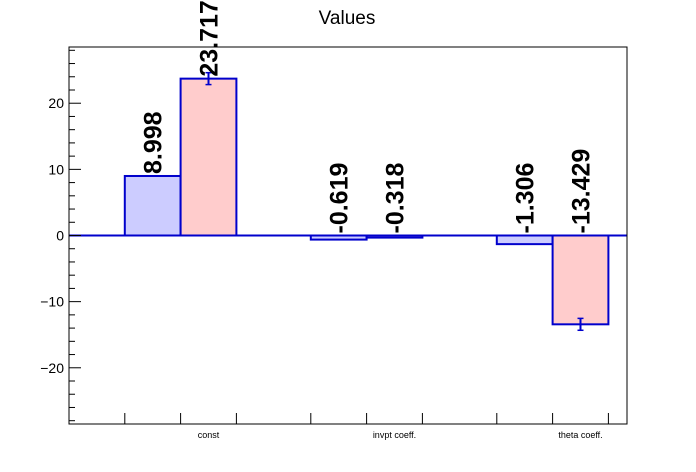  I want to click on data-label: -0.318, so click(396, 198).